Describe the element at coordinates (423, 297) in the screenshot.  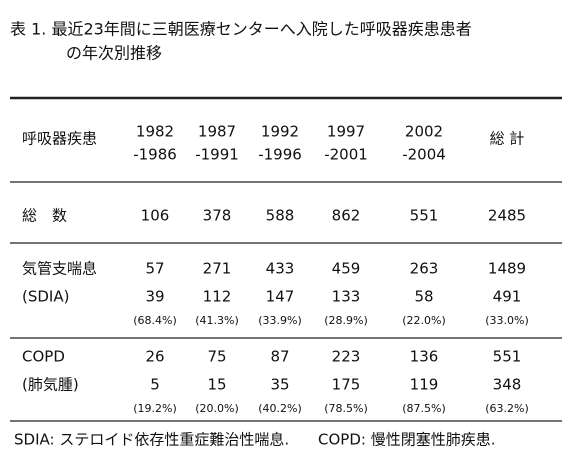
I see `cell: 58` at that location.